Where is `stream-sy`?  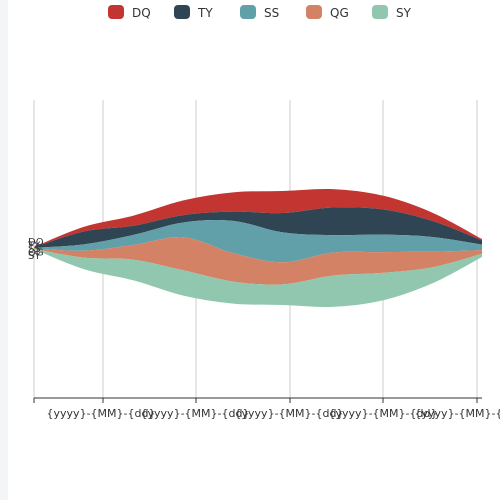
stream-sy is located at coordinates (258, 278).